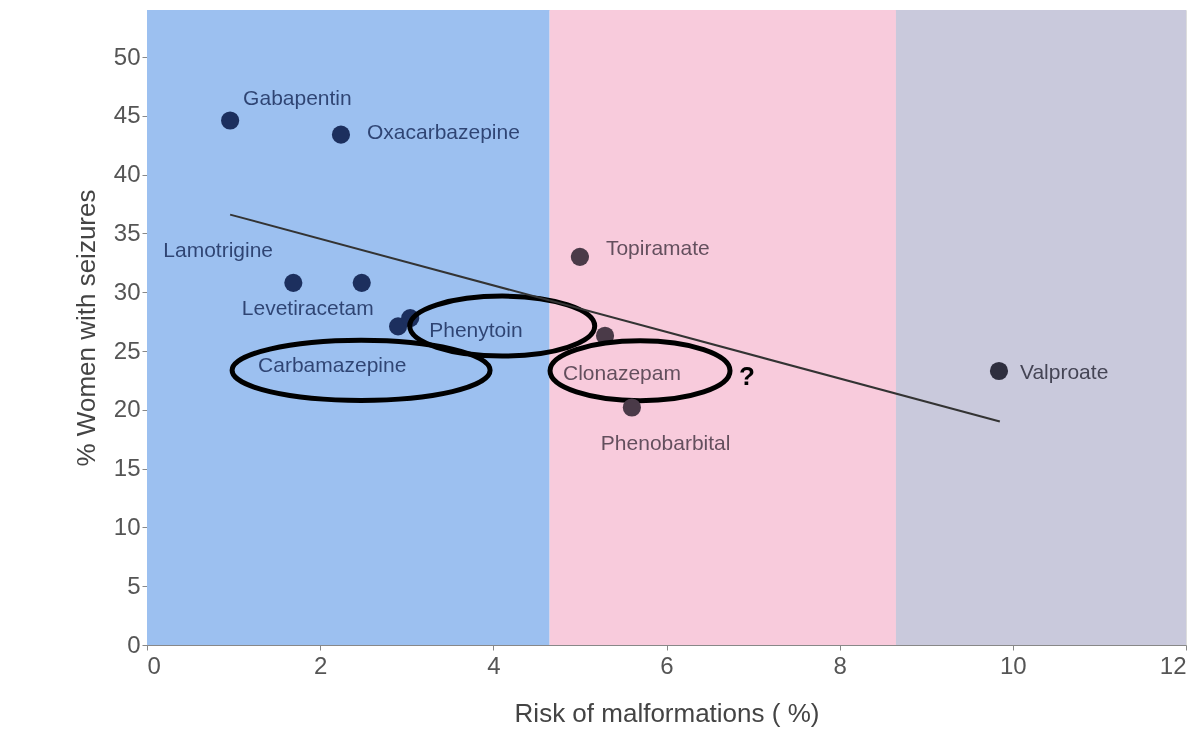 The width and height of the screenshot is (1203, 756). I want to click on series-label: Lamotrigine, so click(218, 249).